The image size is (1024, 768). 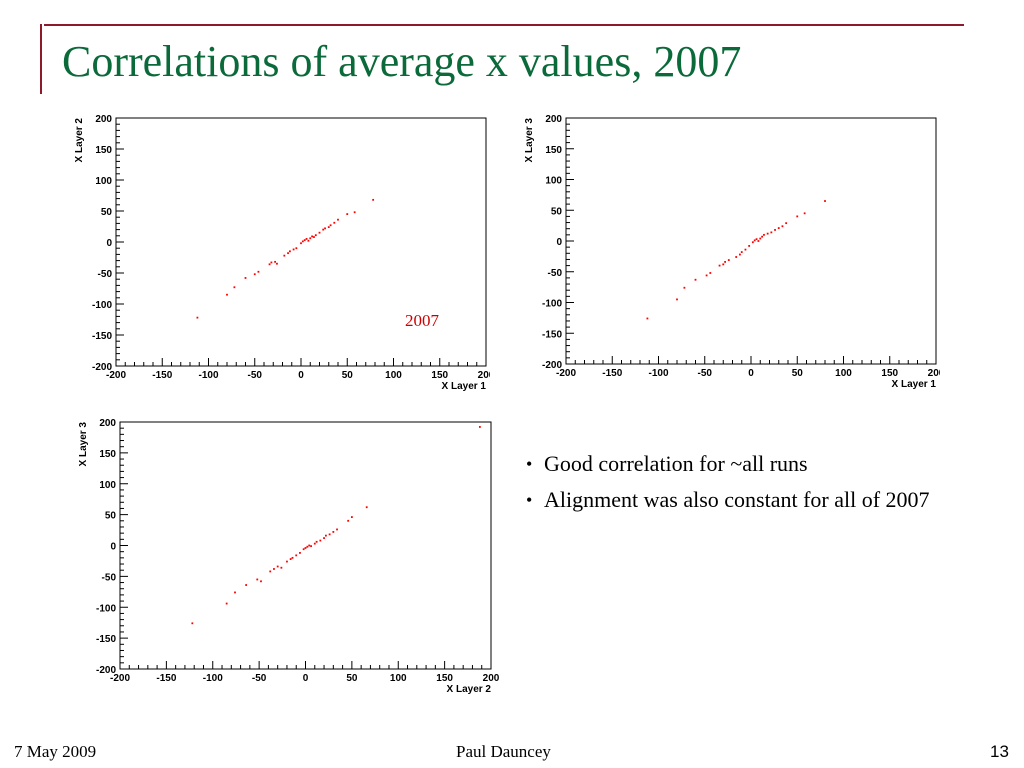 What do you see at coordinates (843, 373) in the screenshot?
I see `x-tick-label: 100` at bounding box center [843, 373].